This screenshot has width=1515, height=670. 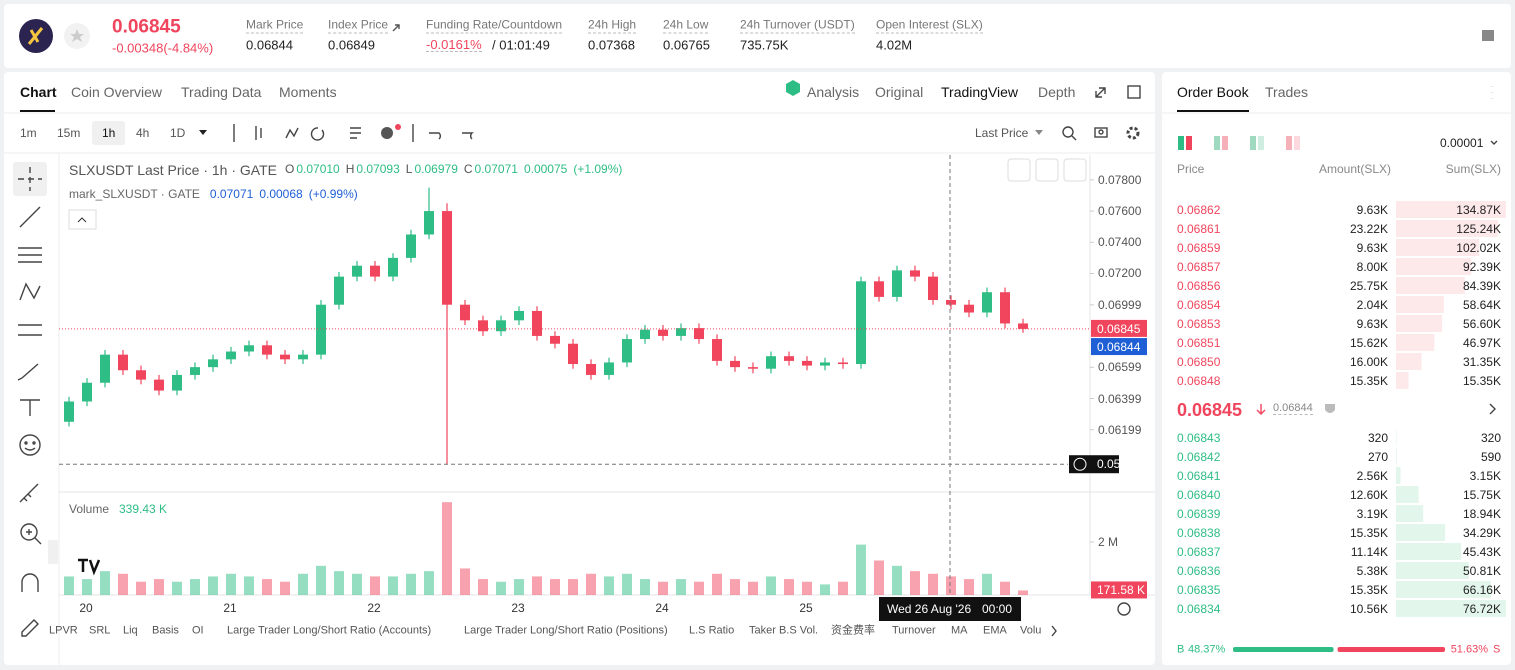 What do you see at coordinates (1199, 476) in the screenshot?
I see `ob-price: 0.06841` at bounding box center [1199, 476].